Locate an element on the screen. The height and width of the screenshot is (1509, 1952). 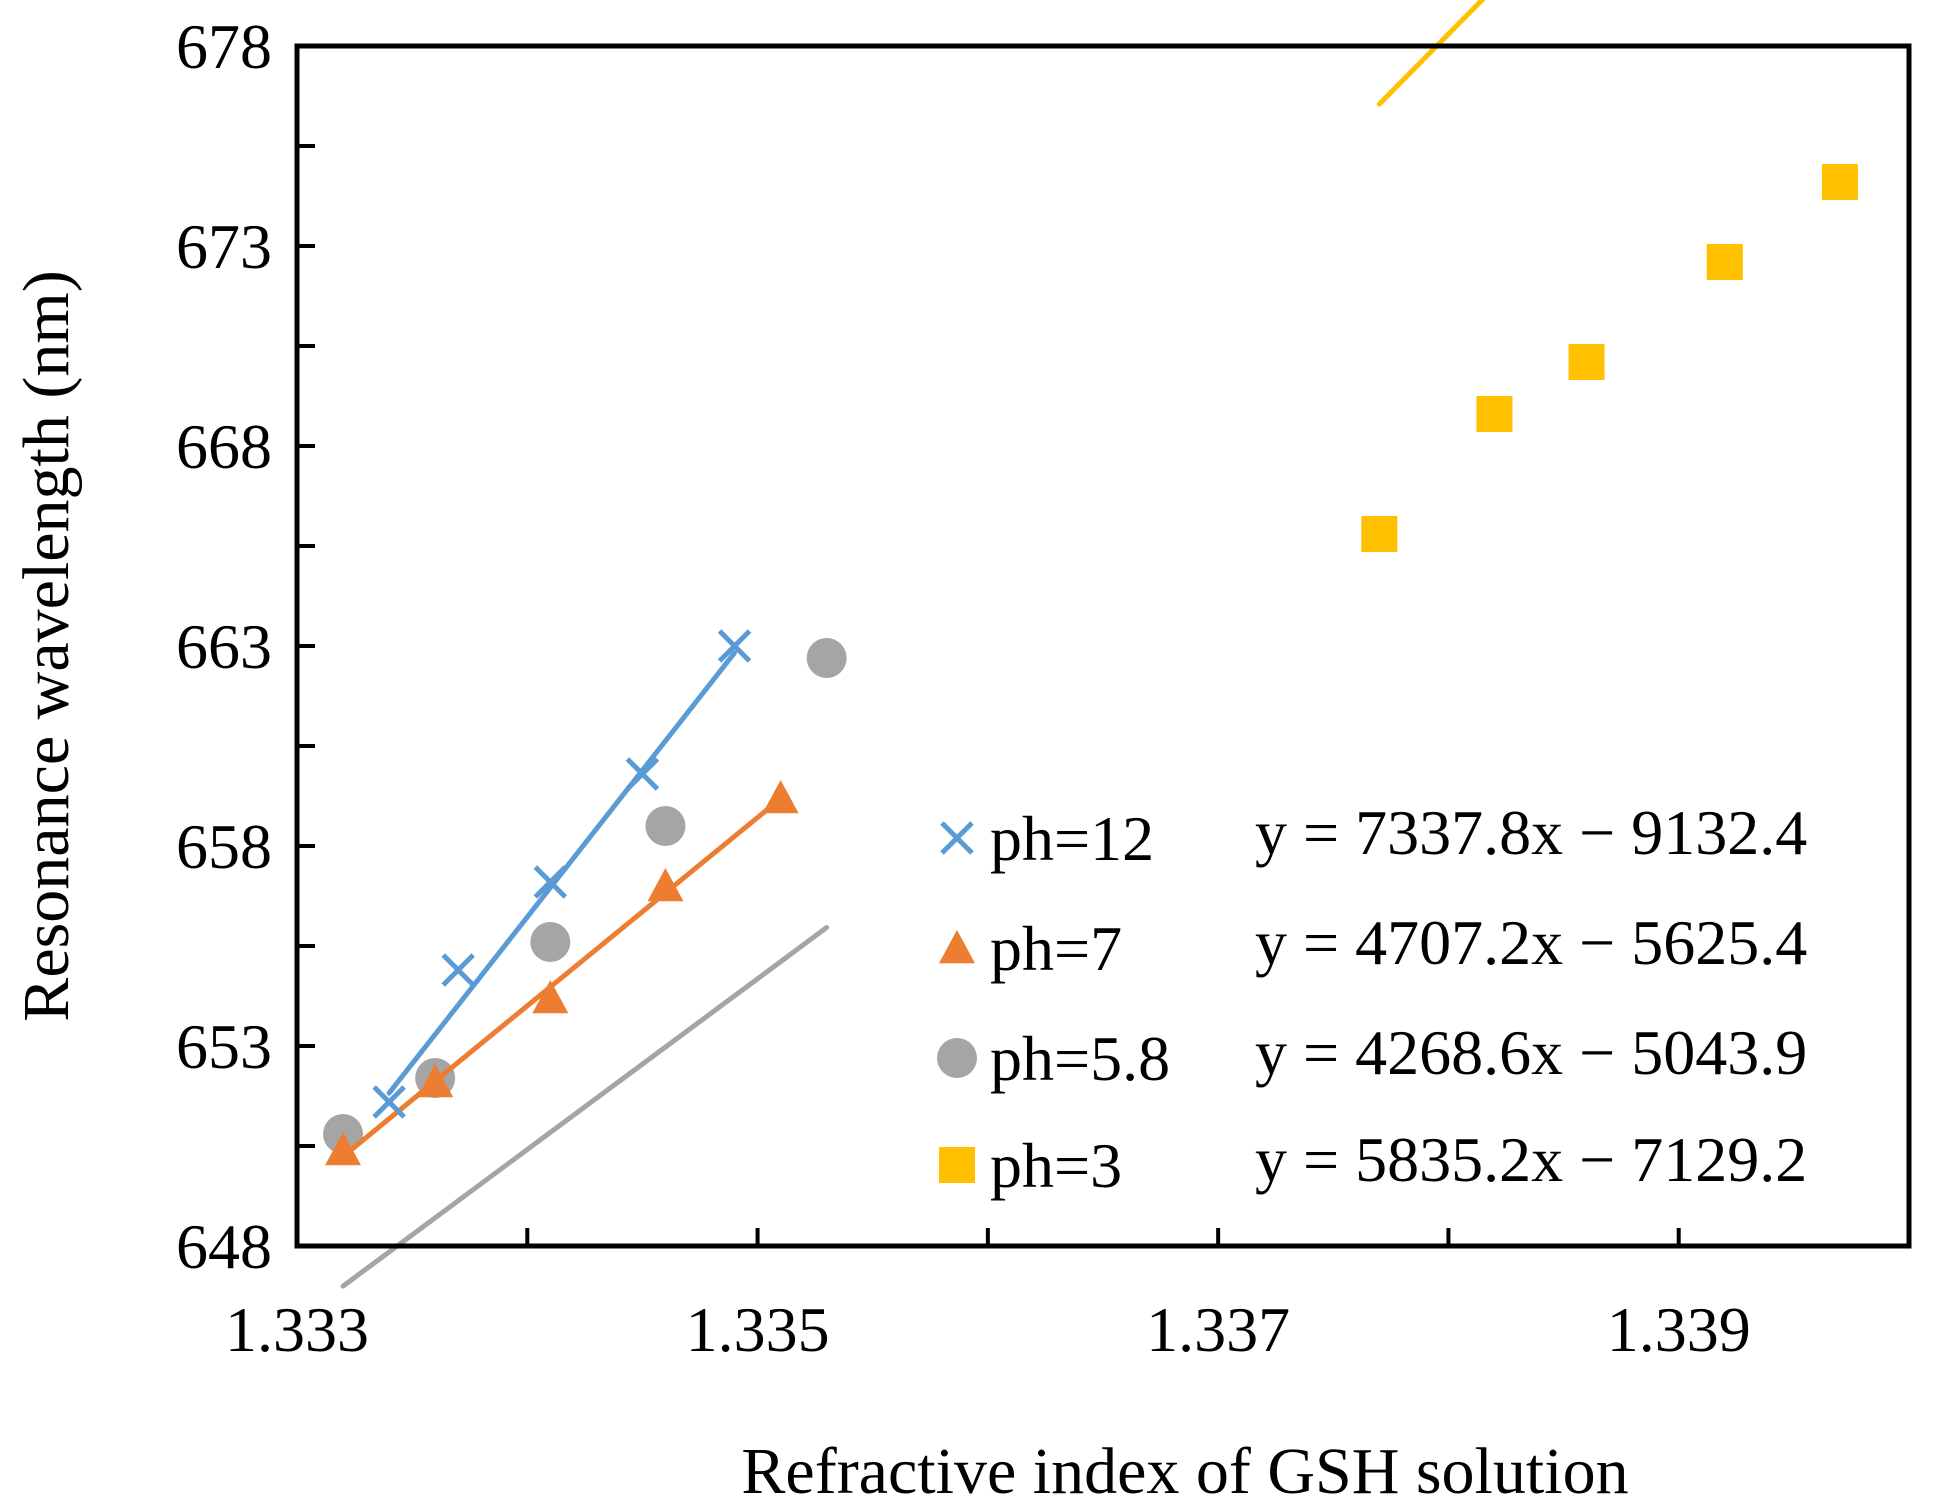
x-axis-title: Refractive index of GSH solution is located at coordinates (1184, 1471).